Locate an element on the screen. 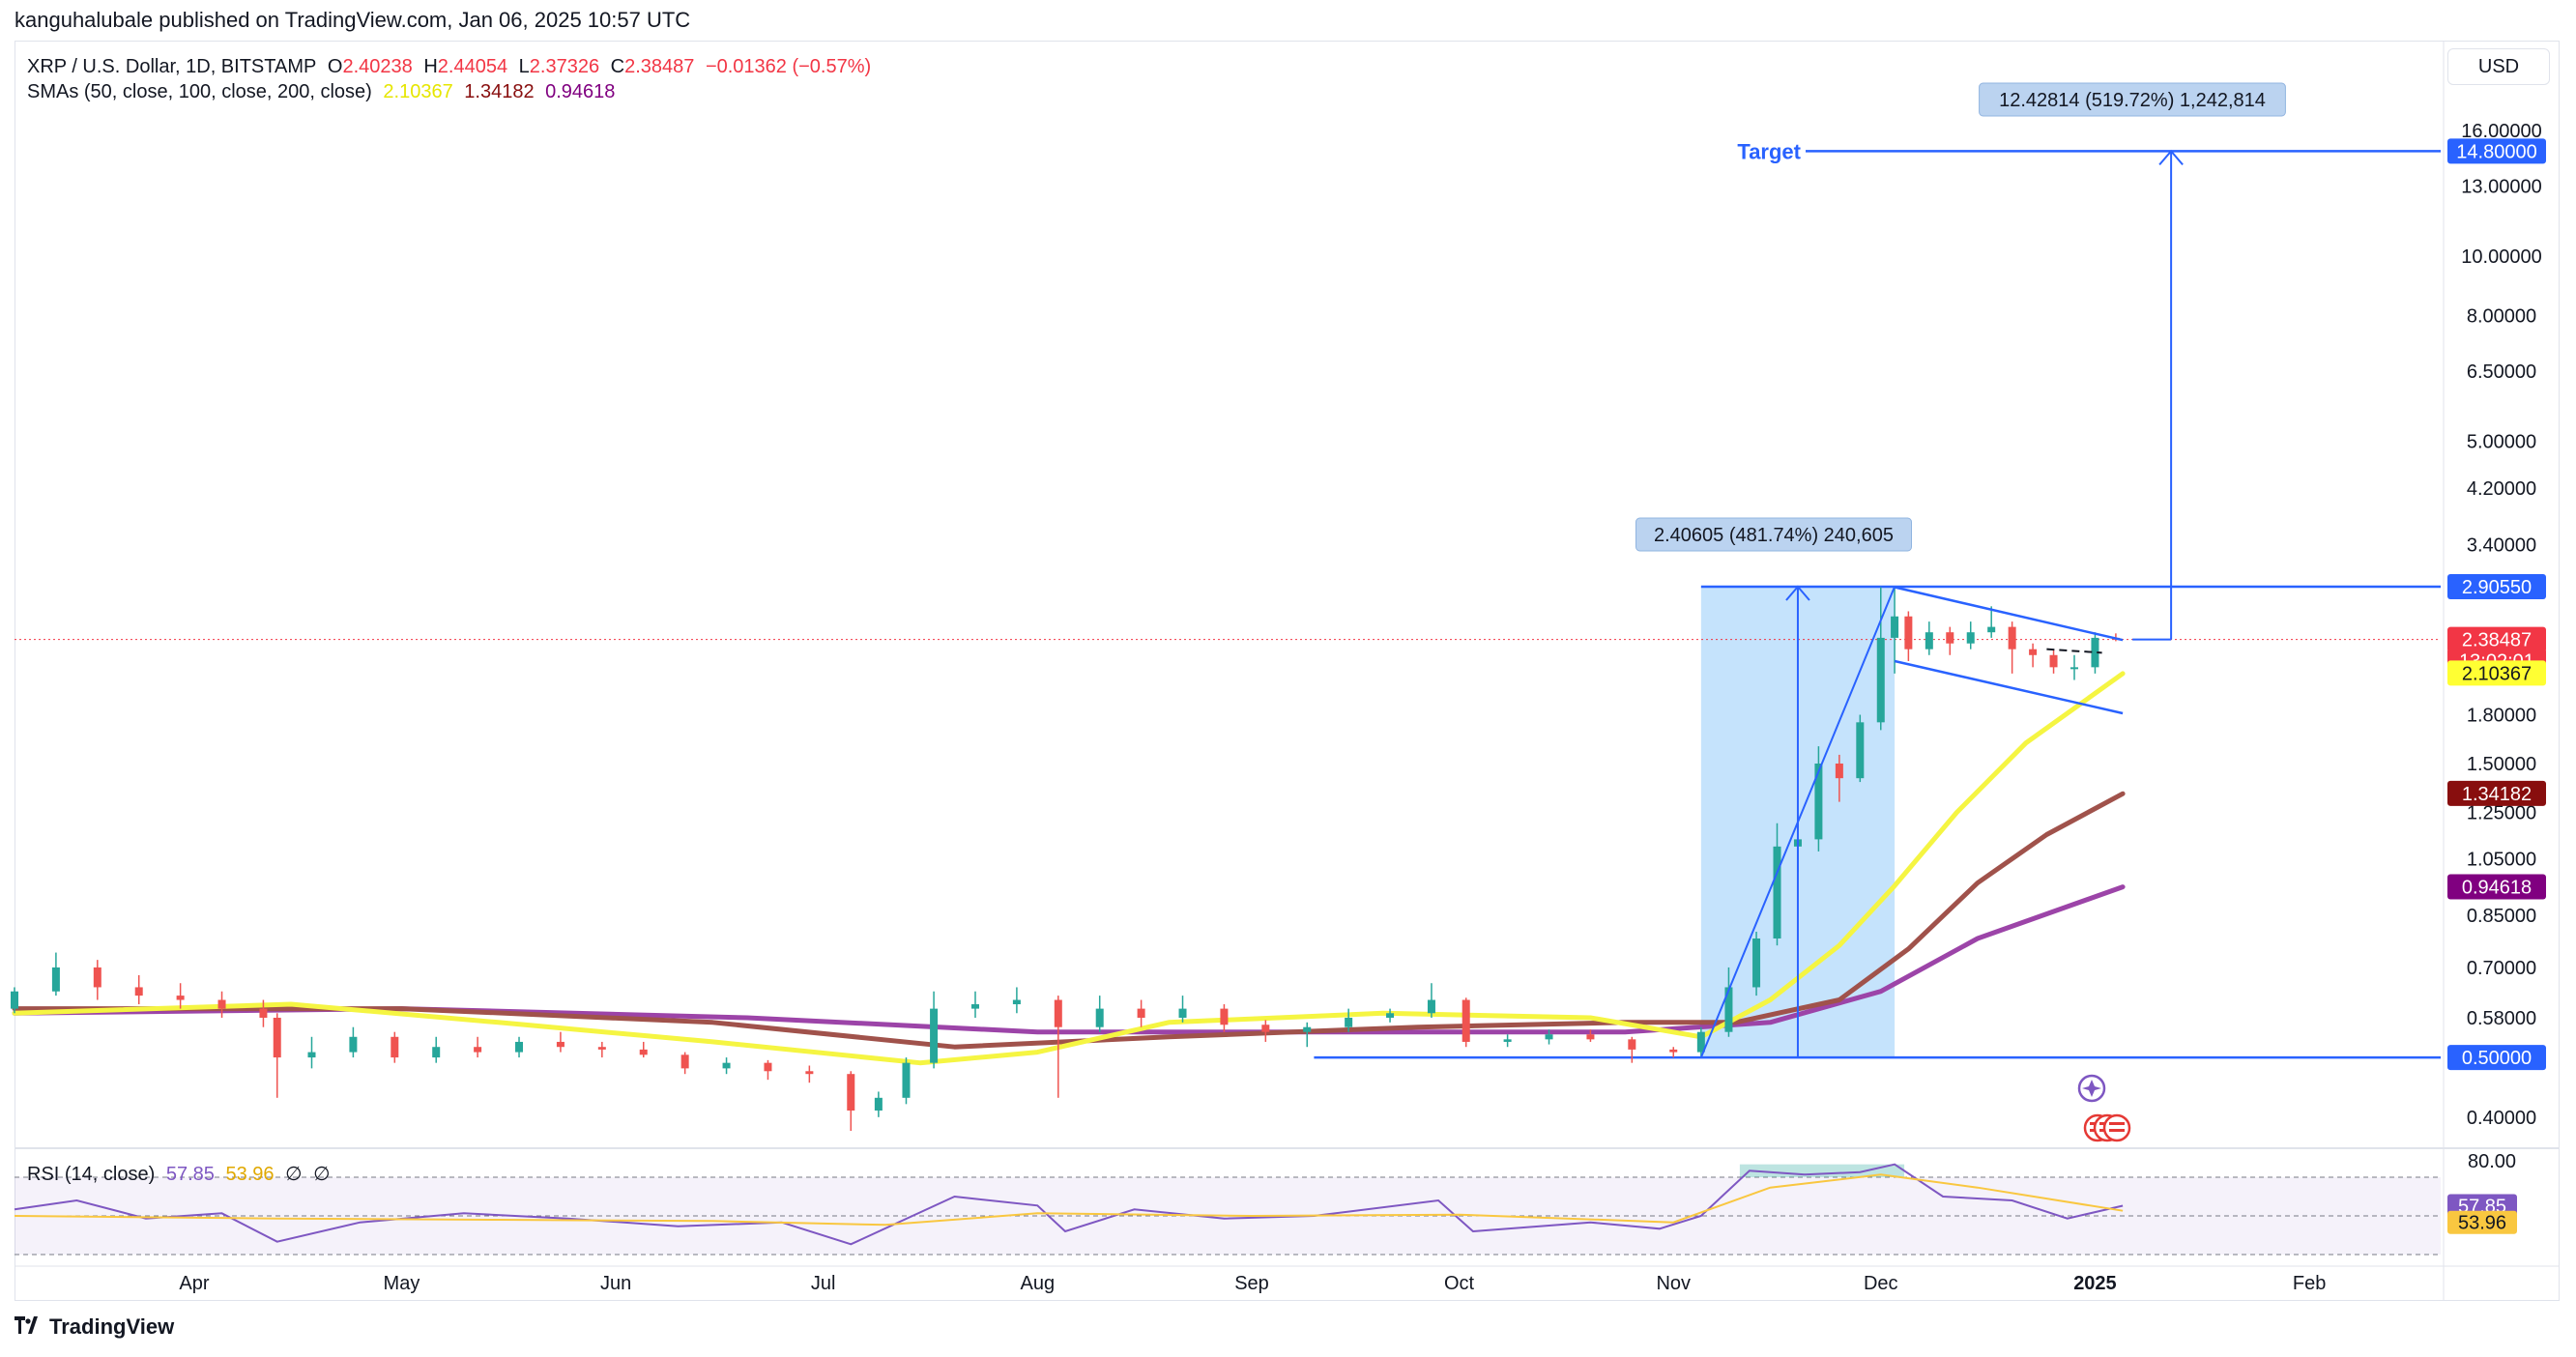 The image size is (2576, 1357). y-tick-label: 0.70000 is located at coordinates (2501, 968).